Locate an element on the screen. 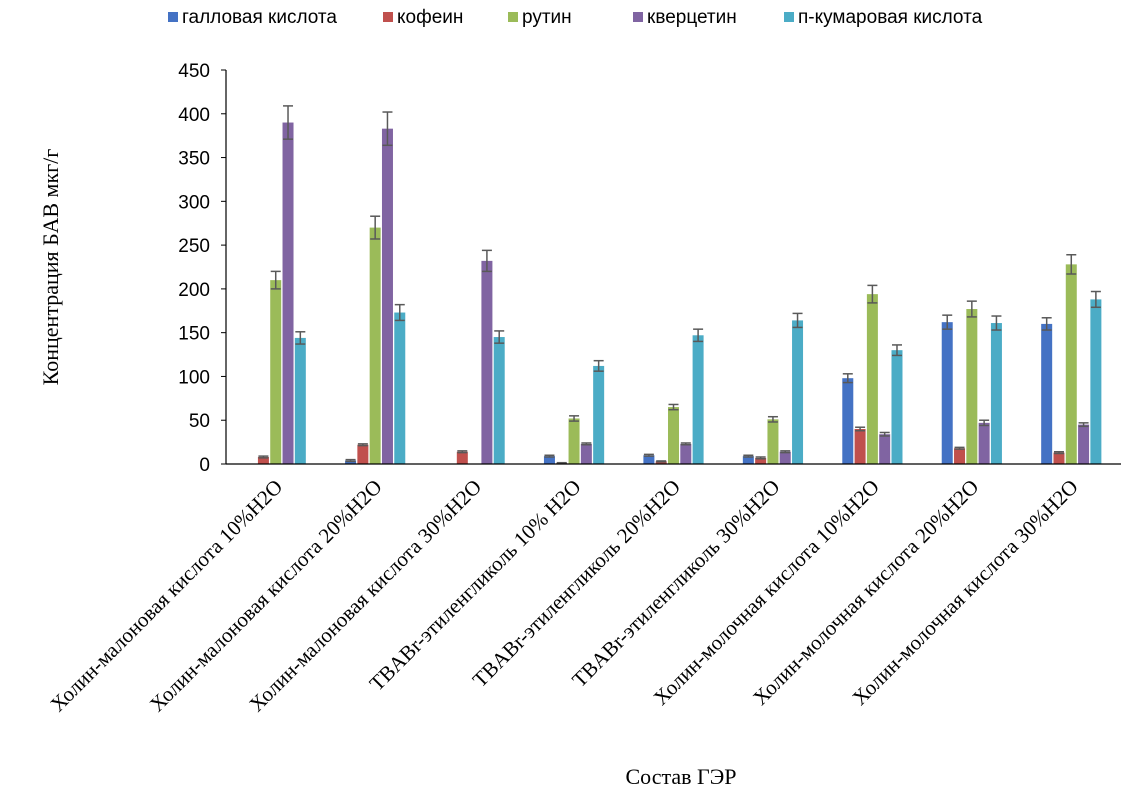 The image size is (1132, 791). x-axis-title: Состав ГЭР is located at coordinates (681, 776).